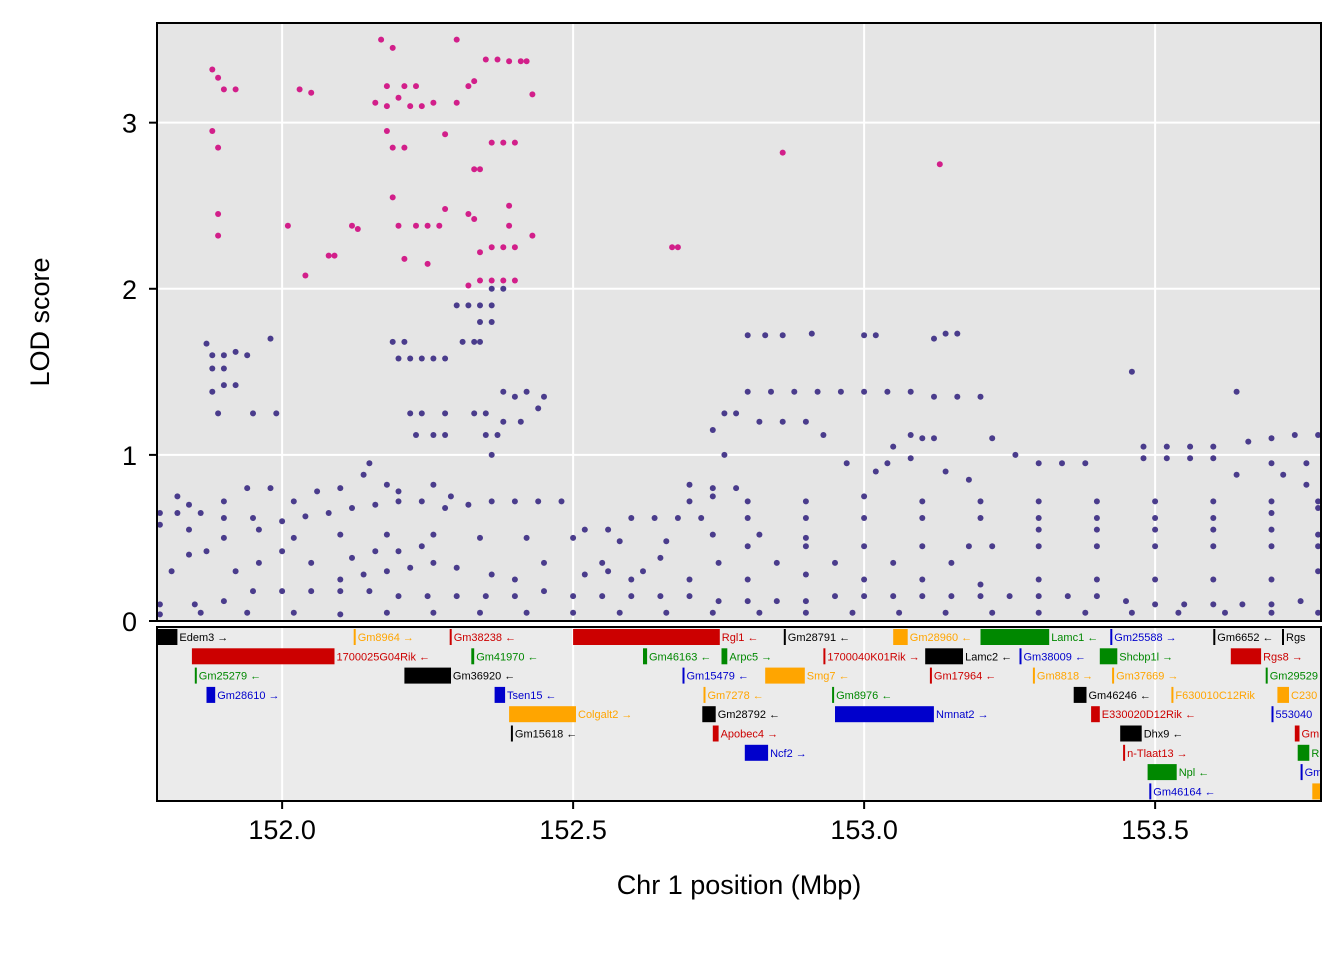 This screenshot has height=960, width=1344. I want to click on gene-label: Gm25588 →, so click(1145, 638).